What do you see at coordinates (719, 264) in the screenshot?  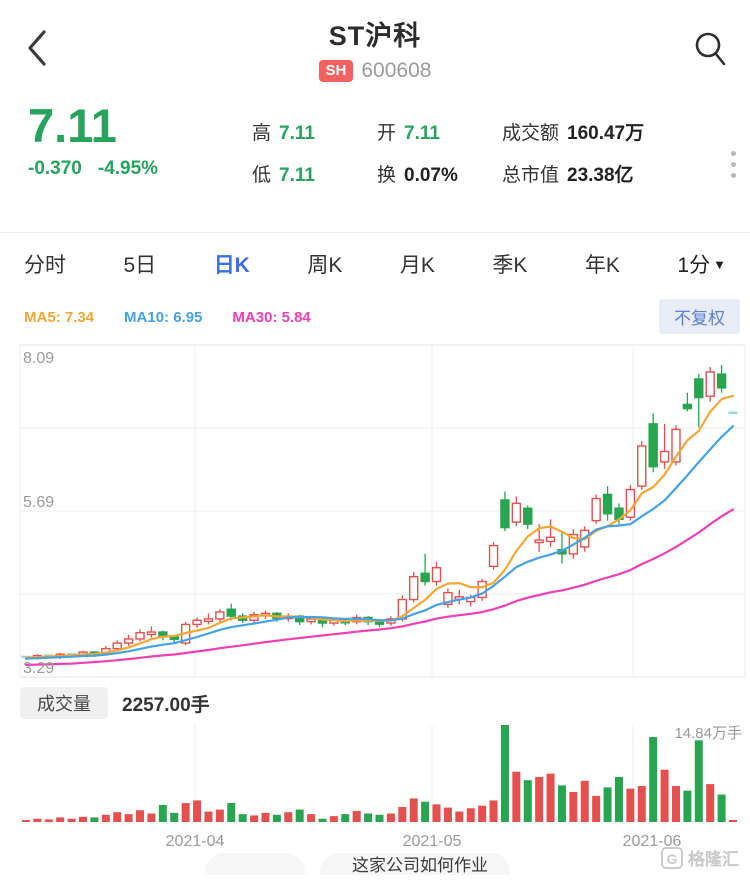 I see `chevron-down-icon: ▼` at bounding box center [719, 264].